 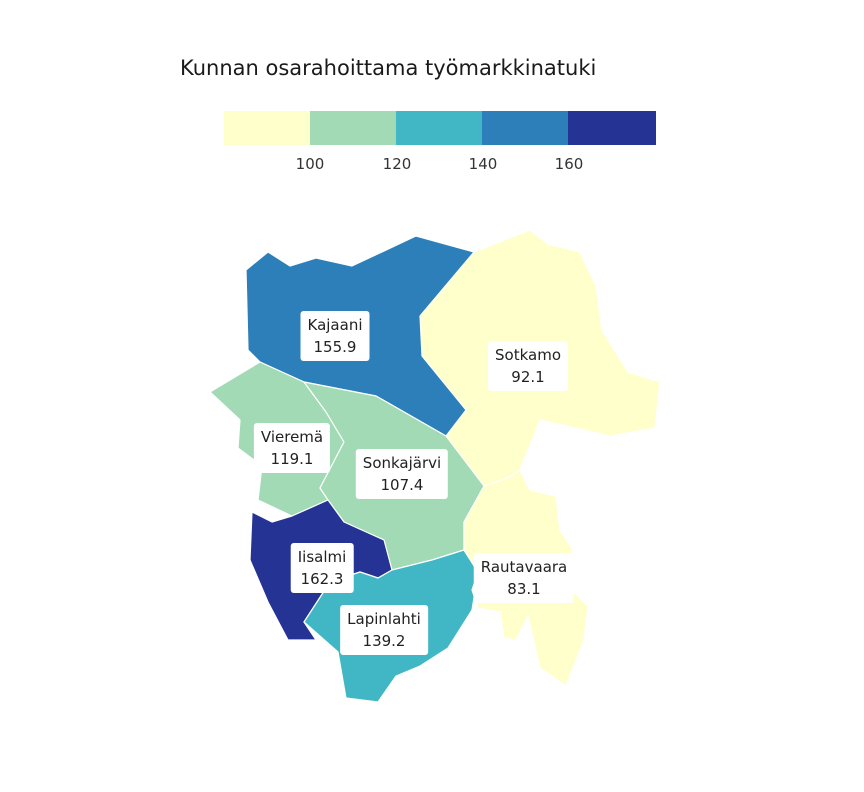 What do you see at coordinates (384, 641) in the screenshot?
I see `region-value: 139.2` at bounding box center [384, 641].